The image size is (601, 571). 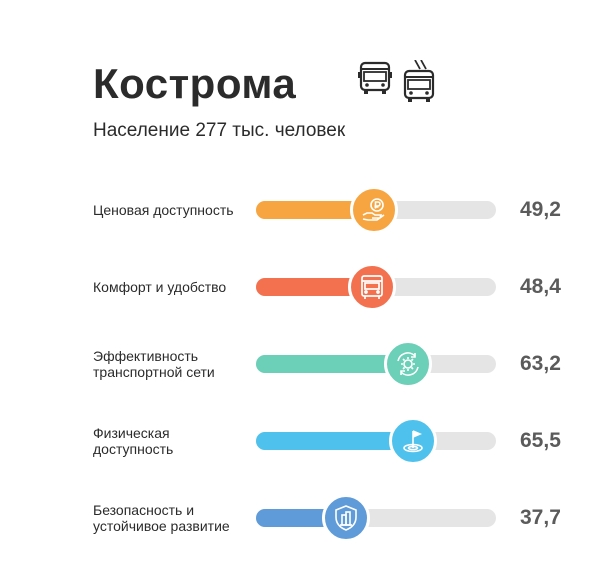 I want to click on chart-row: Ценовая доступность 49,2, so click(x=300, y=210).